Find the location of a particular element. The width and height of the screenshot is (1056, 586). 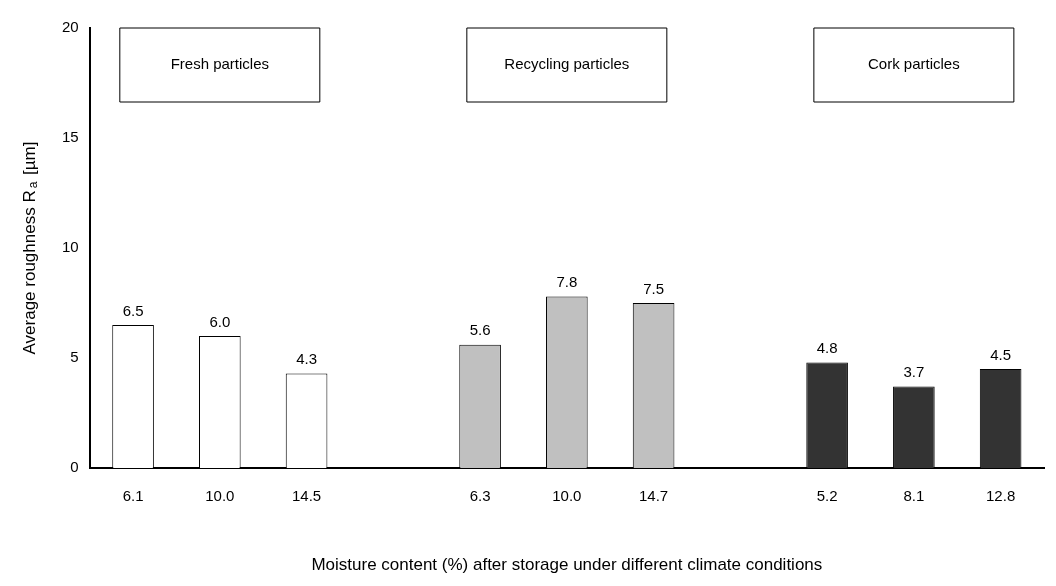

data-label: 4.5 is located at coordinates (1001, 354).